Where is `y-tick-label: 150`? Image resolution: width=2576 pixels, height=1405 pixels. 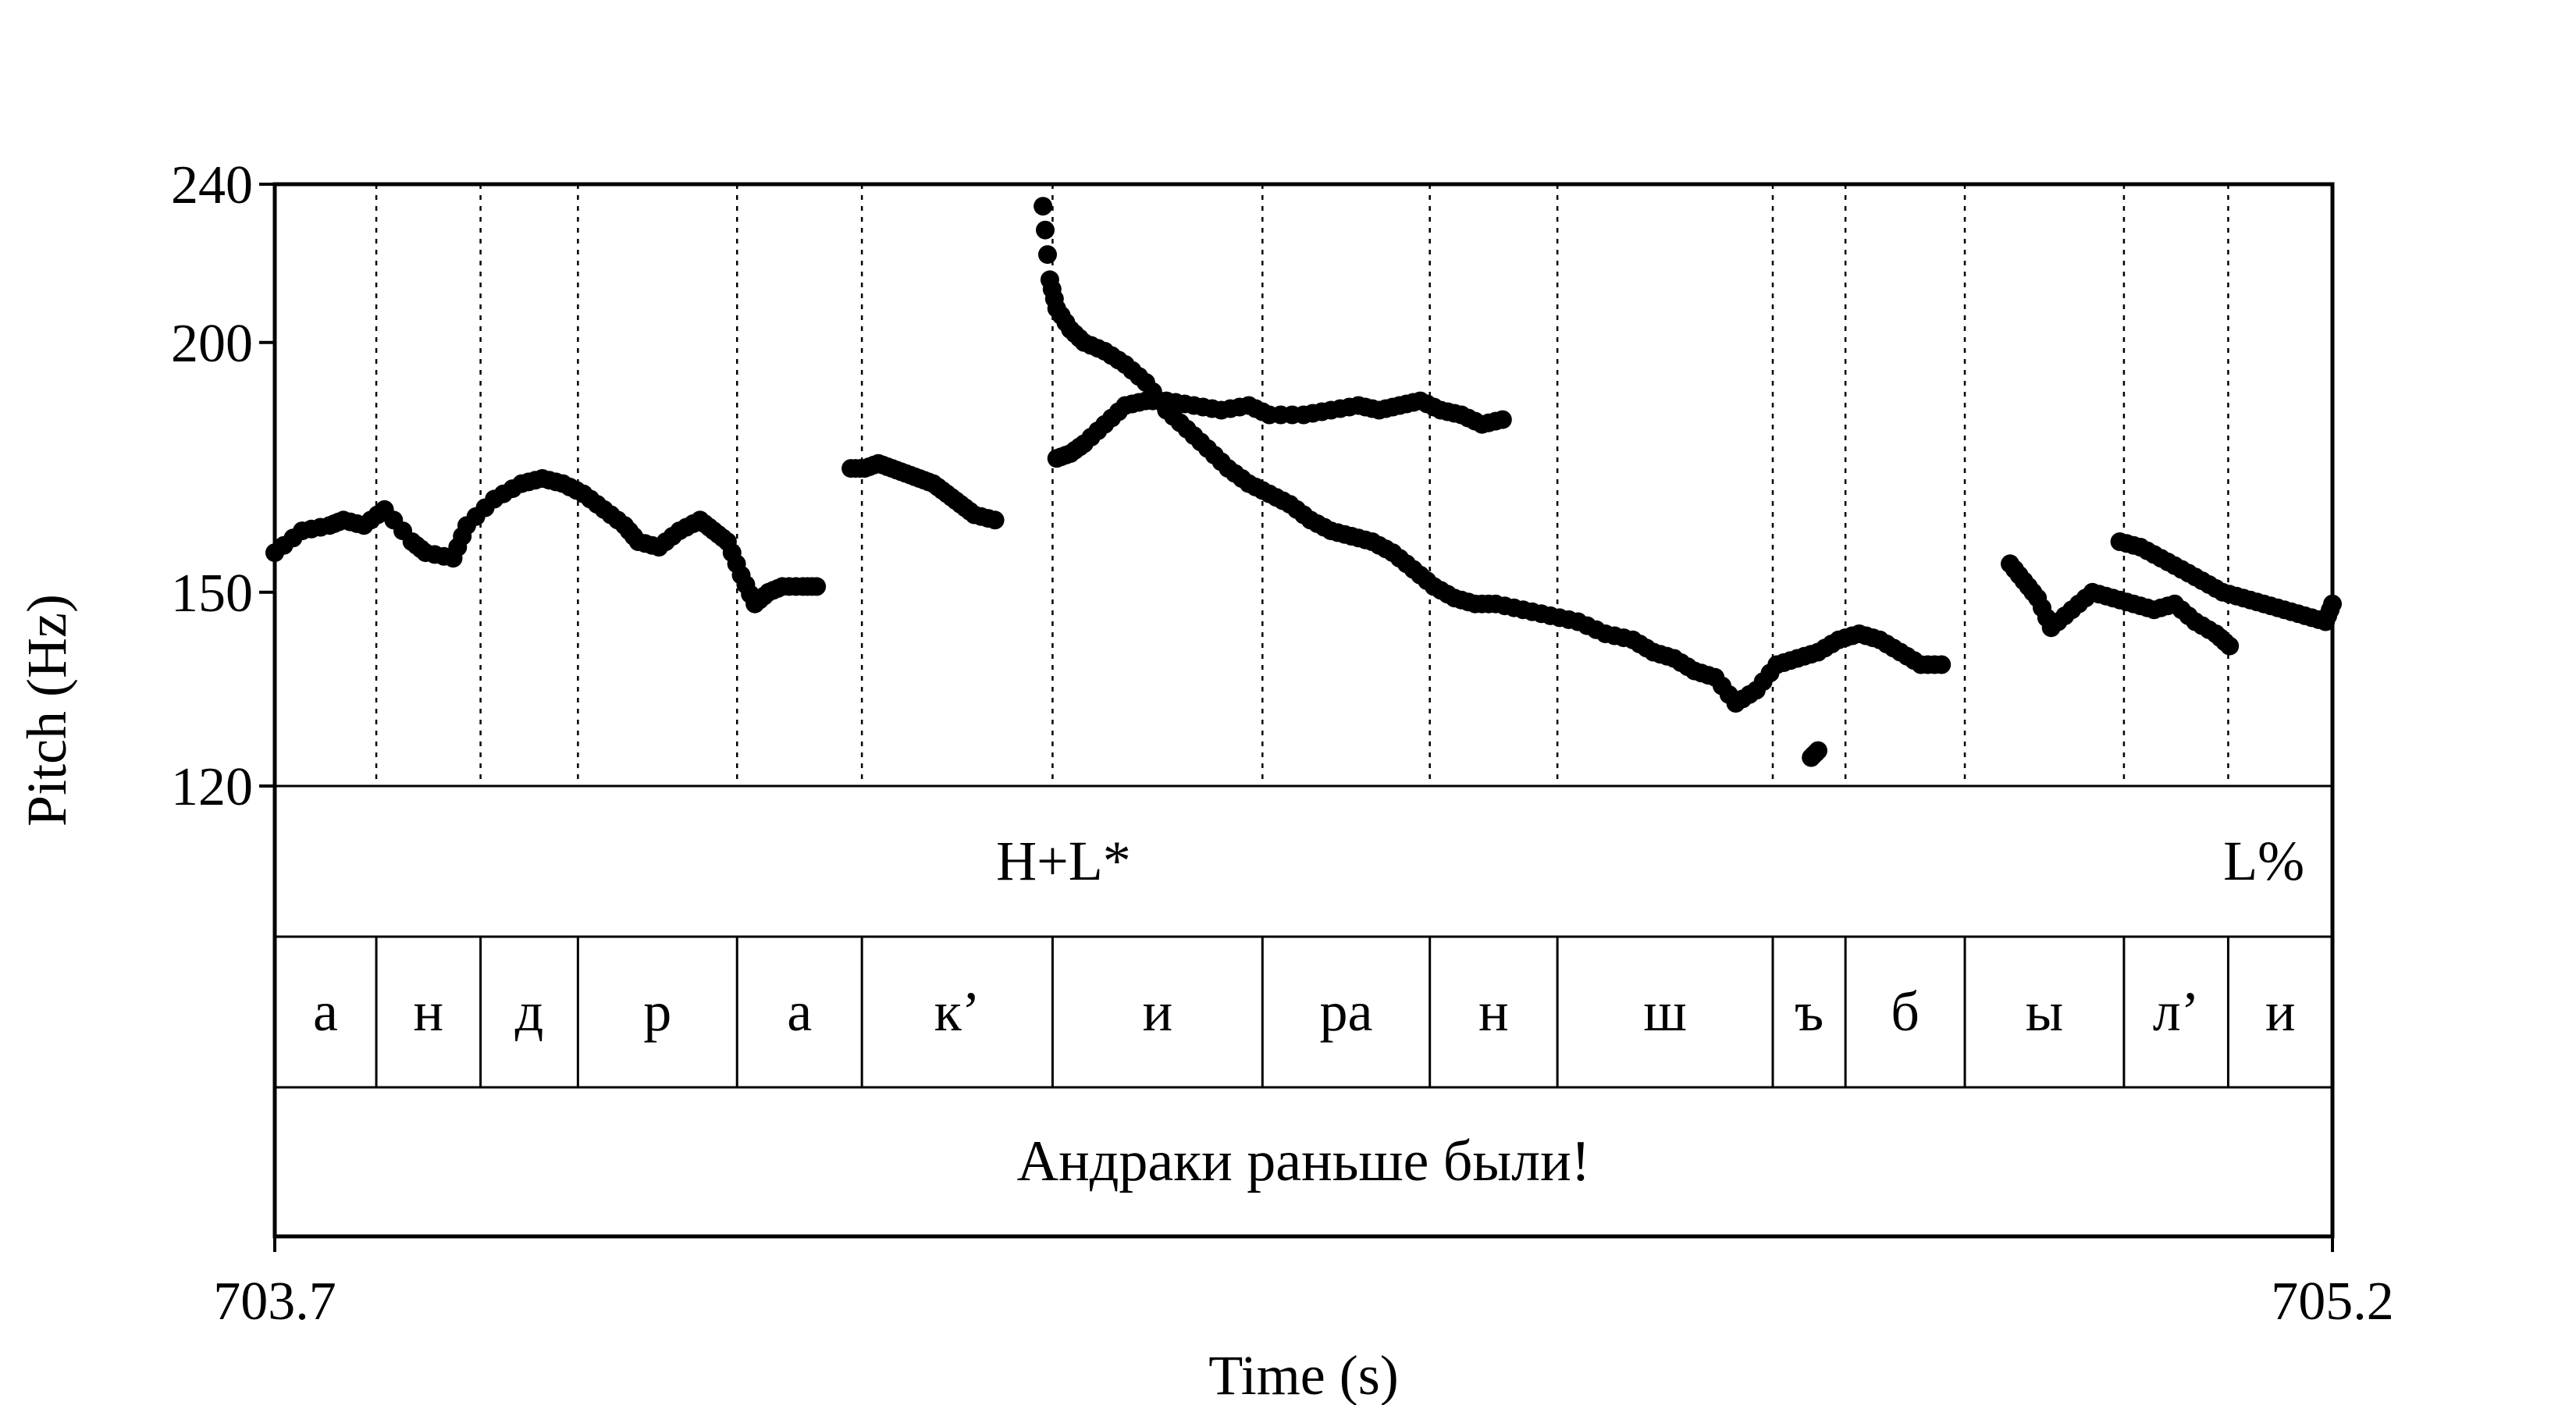 y-tick-label: 150 is located at coordinates (212, 594).